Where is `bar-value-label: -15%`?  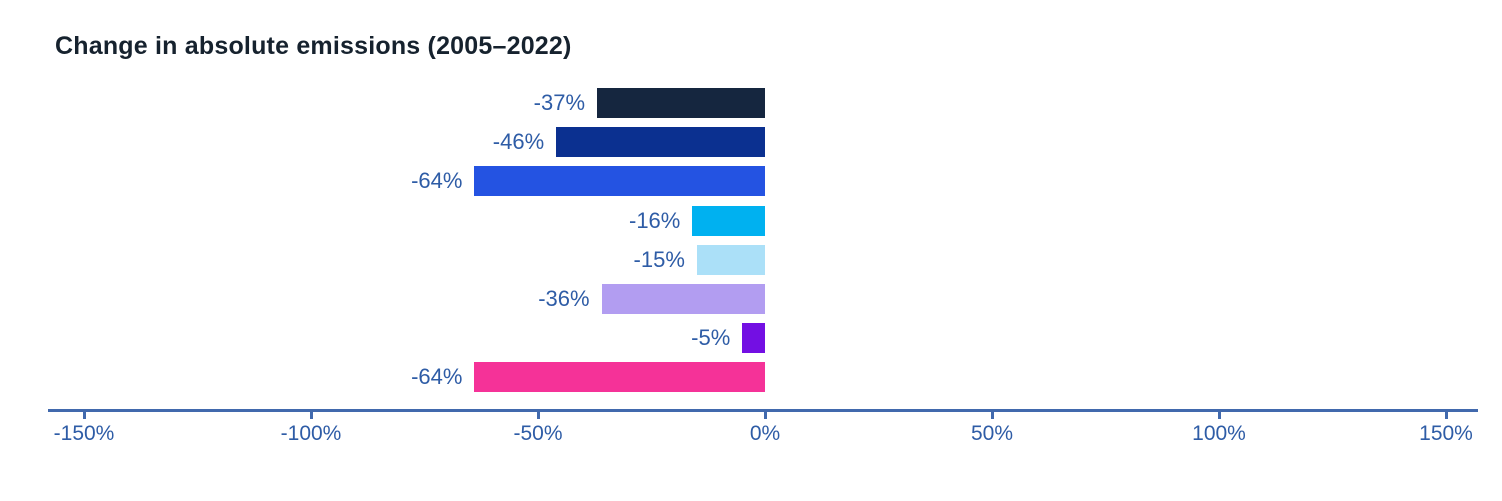 bar-value-label: -15% is located at coordinates (659, 259).